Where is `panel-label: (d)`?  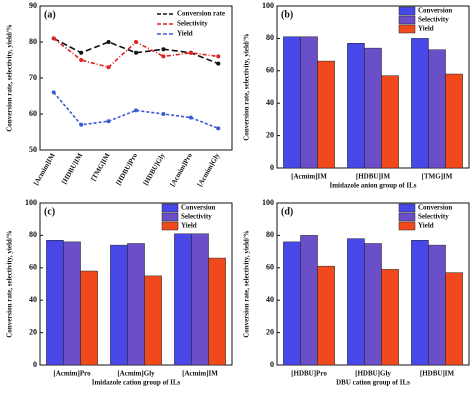 panel-label: (d) is located at coordinates (287, 211).